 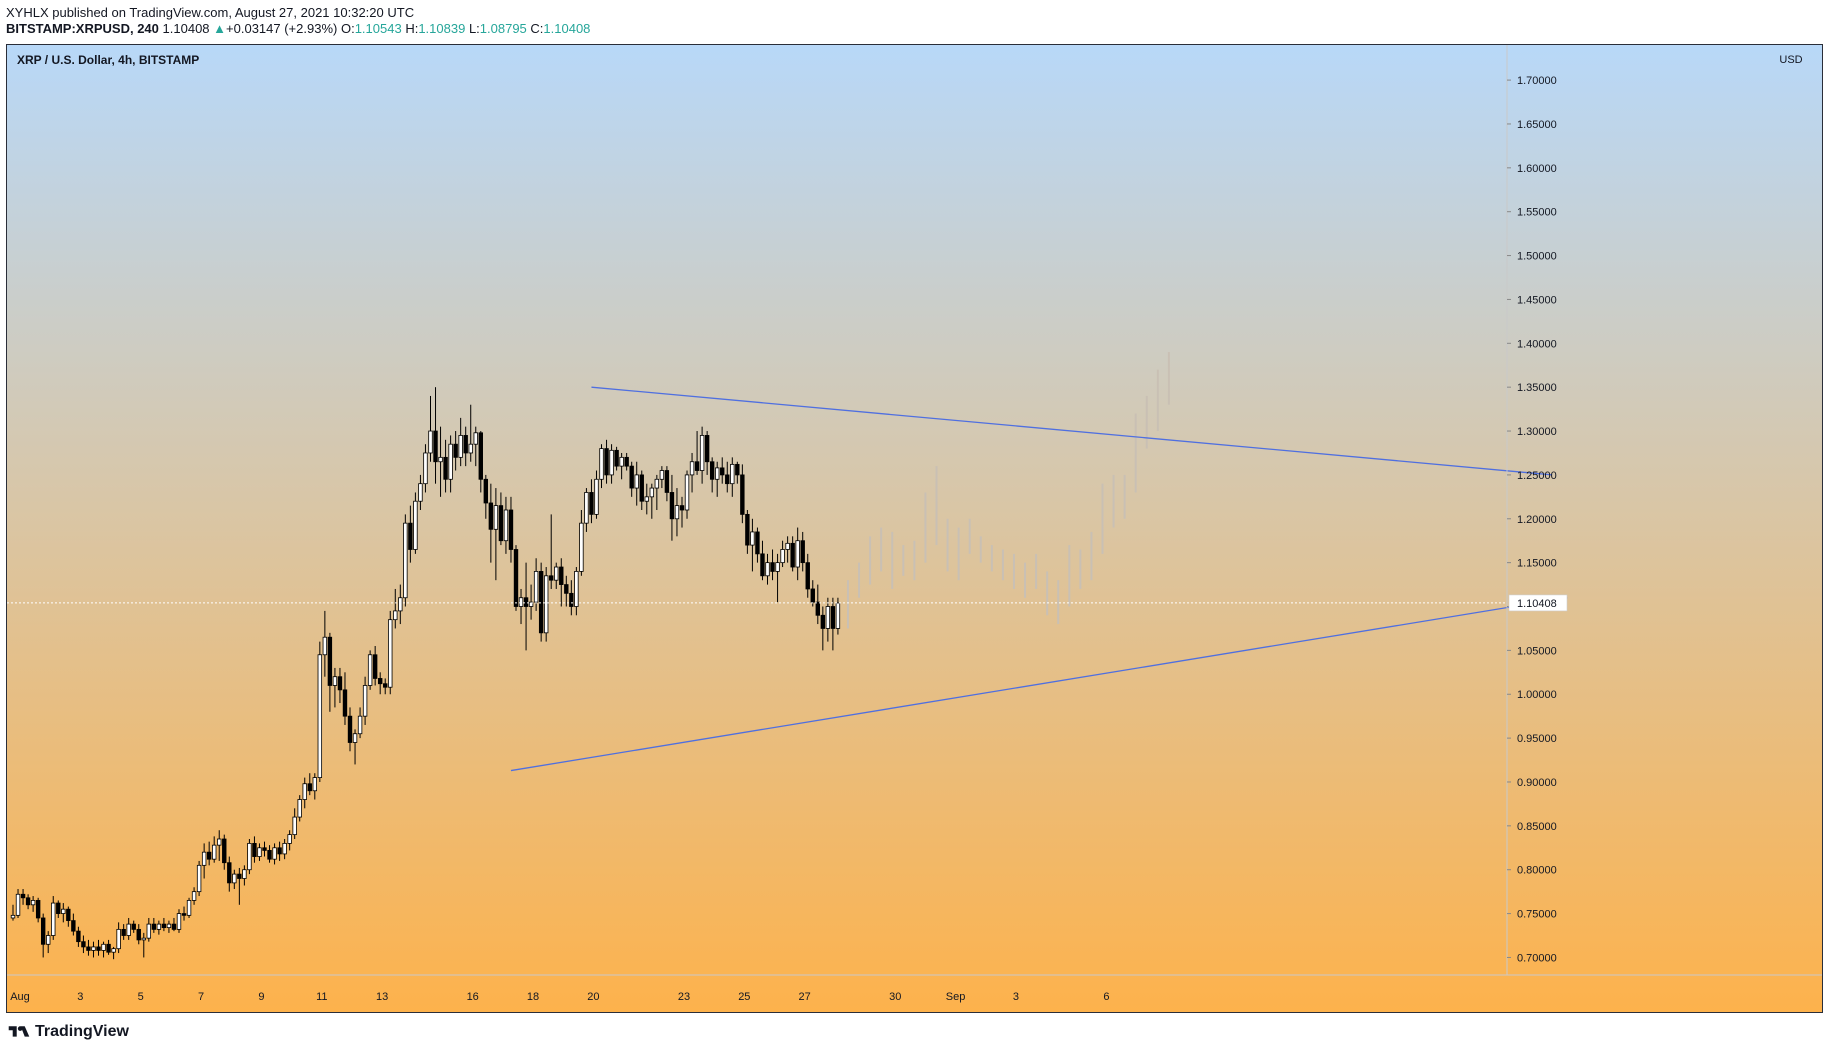 I want to click on y-tick-label: 1.35000, so click(x=1537, y=388).